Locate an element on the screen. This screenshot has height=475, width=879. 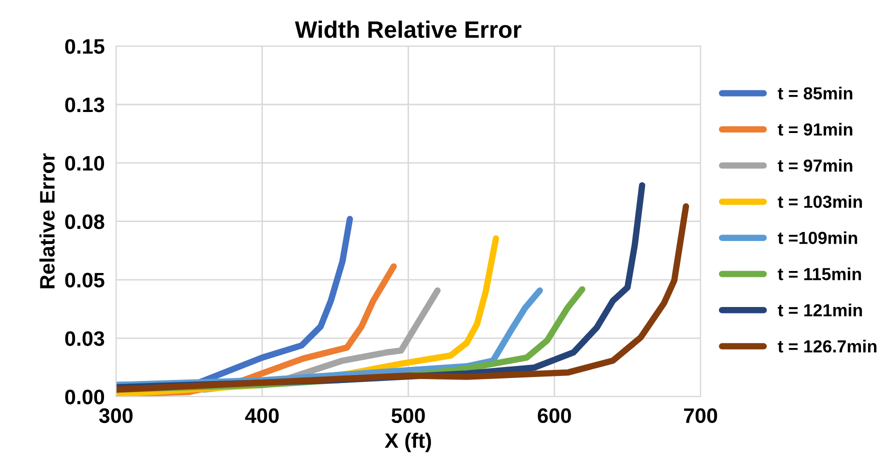
x-axis-title: X (ft) is located at coordinates (407, 442).